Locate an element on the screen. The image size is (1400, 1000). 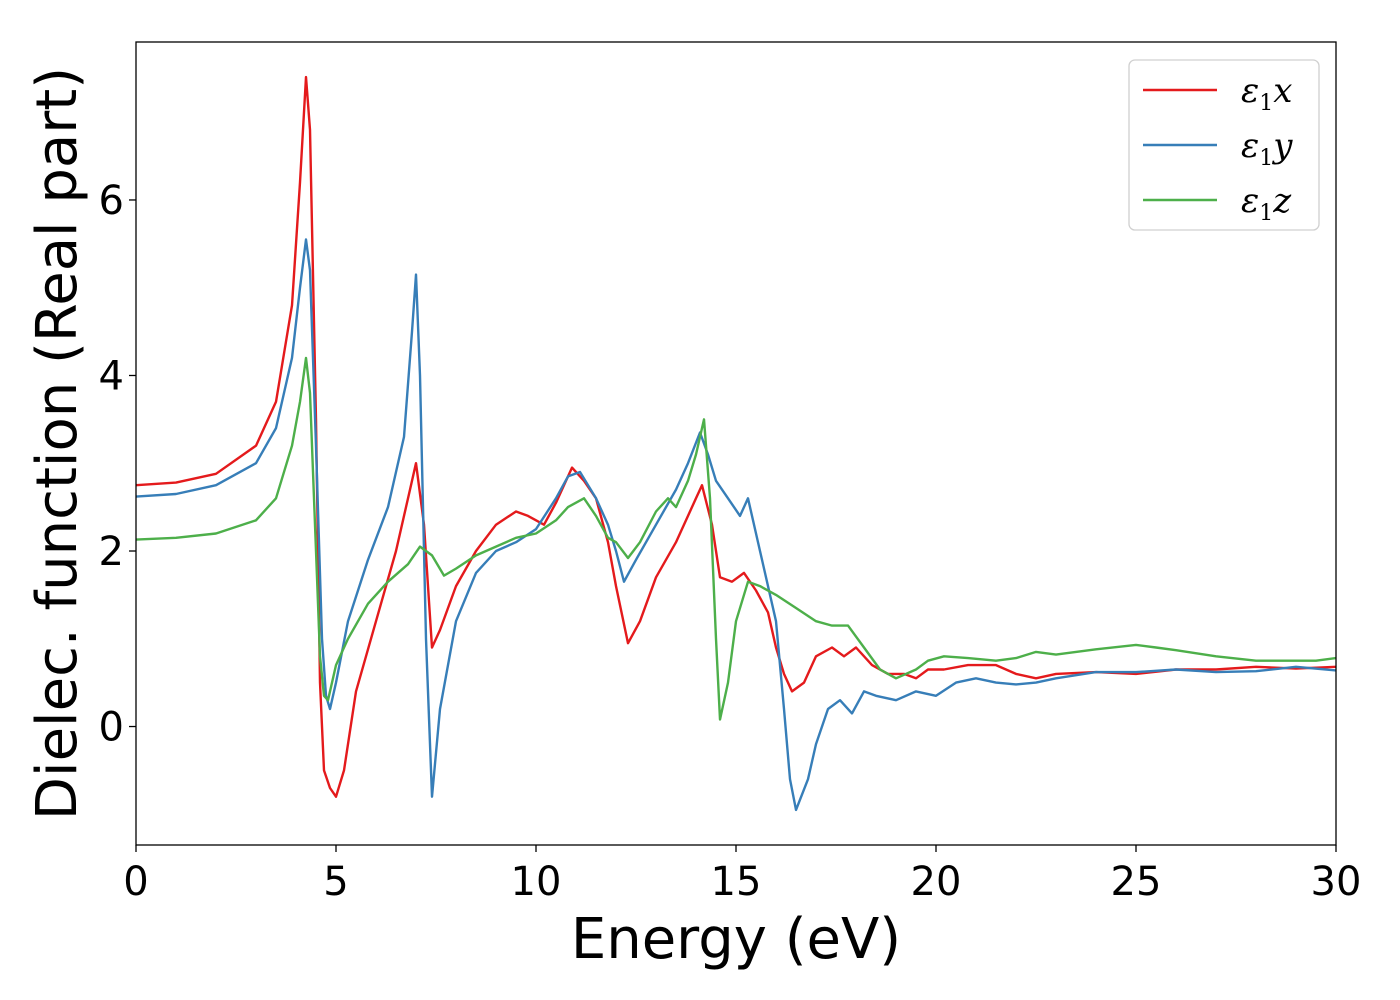
x-axis-ticks: 0 5 10 15 20 25 30 is located at coordinates (742, 875).